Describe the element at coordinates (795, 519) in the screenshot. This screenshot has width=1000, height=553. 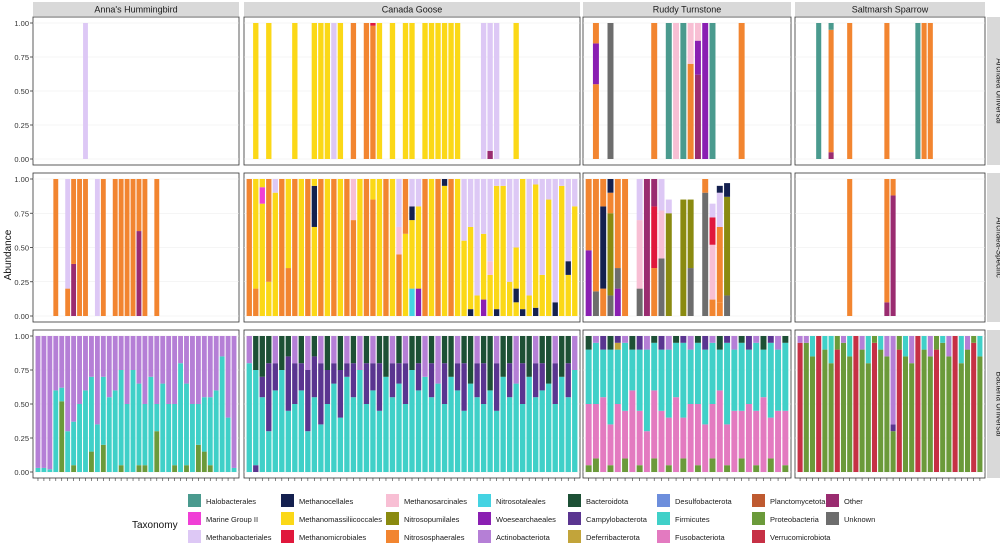
I see `legend-label: Proteobacteria` at that location.